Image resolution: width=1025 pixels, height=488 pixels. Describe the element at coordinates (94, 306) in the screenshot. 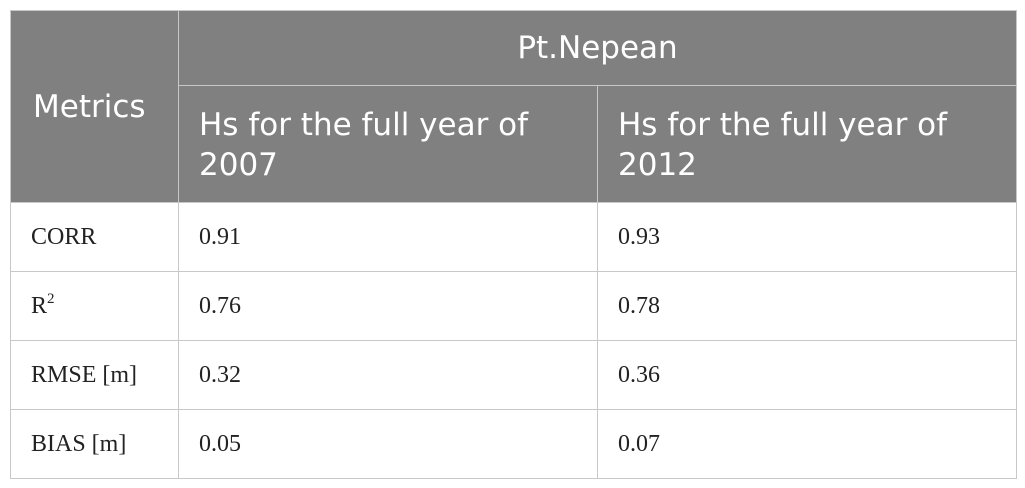

I see `row-label-r-squared: R2` at that location.